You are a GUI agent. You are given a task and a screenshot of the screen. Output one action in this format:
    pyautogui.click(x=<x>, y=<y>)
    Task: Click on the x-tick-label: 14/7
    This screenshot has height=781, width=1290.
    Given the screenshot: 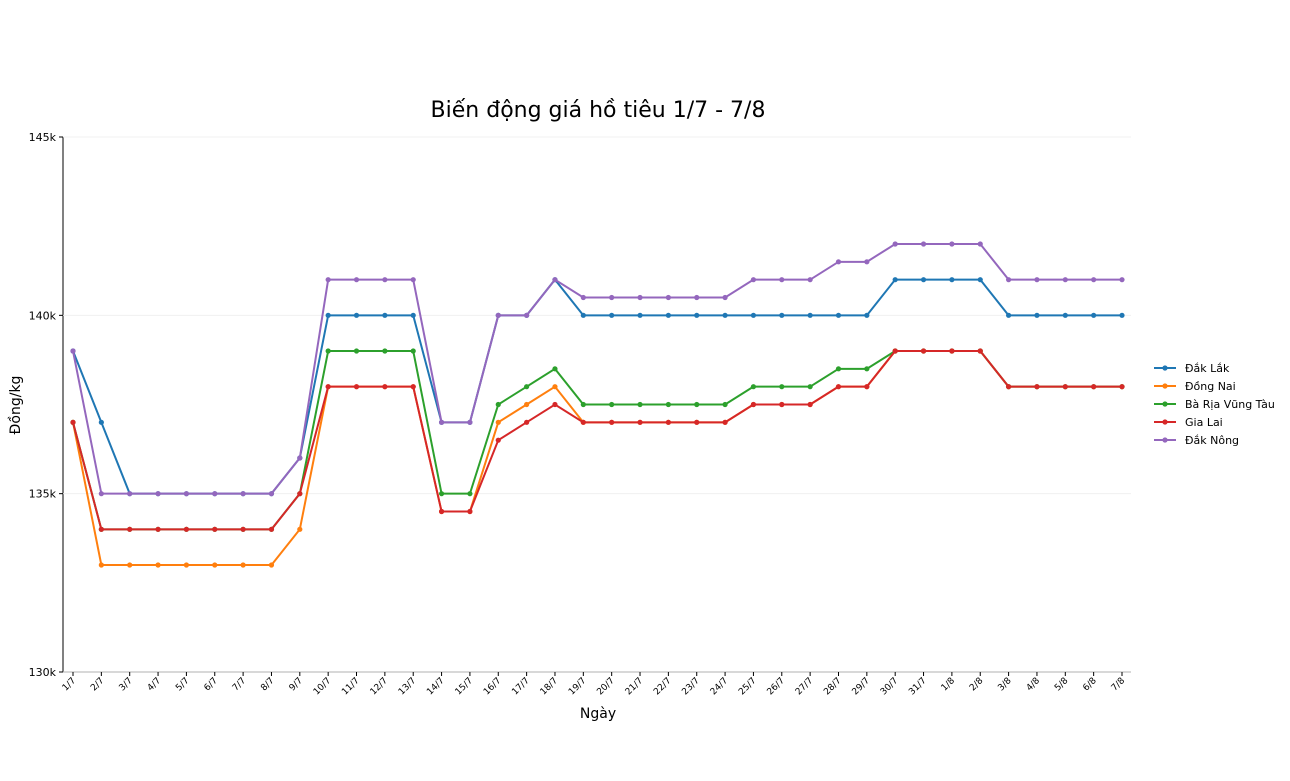 What is the action you would take?
    pyautogui.click(x=435, y=686)
    